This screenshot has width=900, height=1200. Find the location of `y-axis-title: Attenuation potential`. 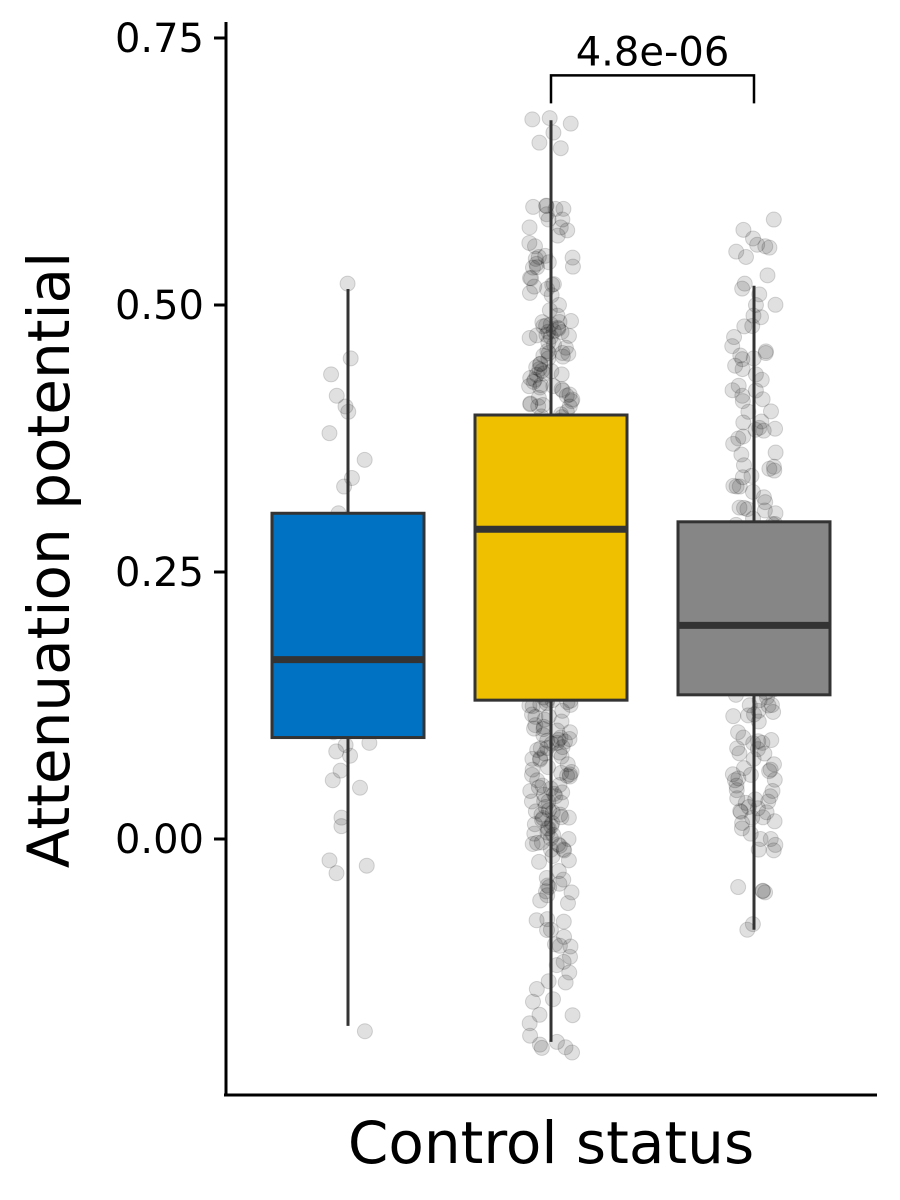

y-axis-title: Attenuation potential is located at coordinates (49, 560).